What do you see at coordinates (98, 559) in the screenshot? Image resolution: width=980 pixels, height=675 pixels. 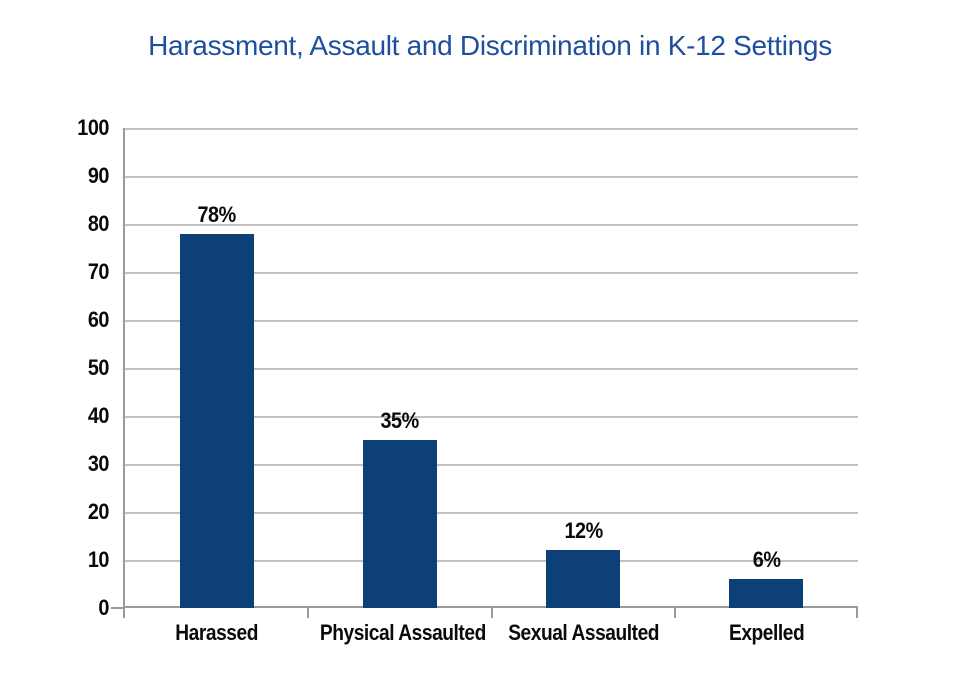 I see `y-tick-label: 10` at bounding box center [98, 559].